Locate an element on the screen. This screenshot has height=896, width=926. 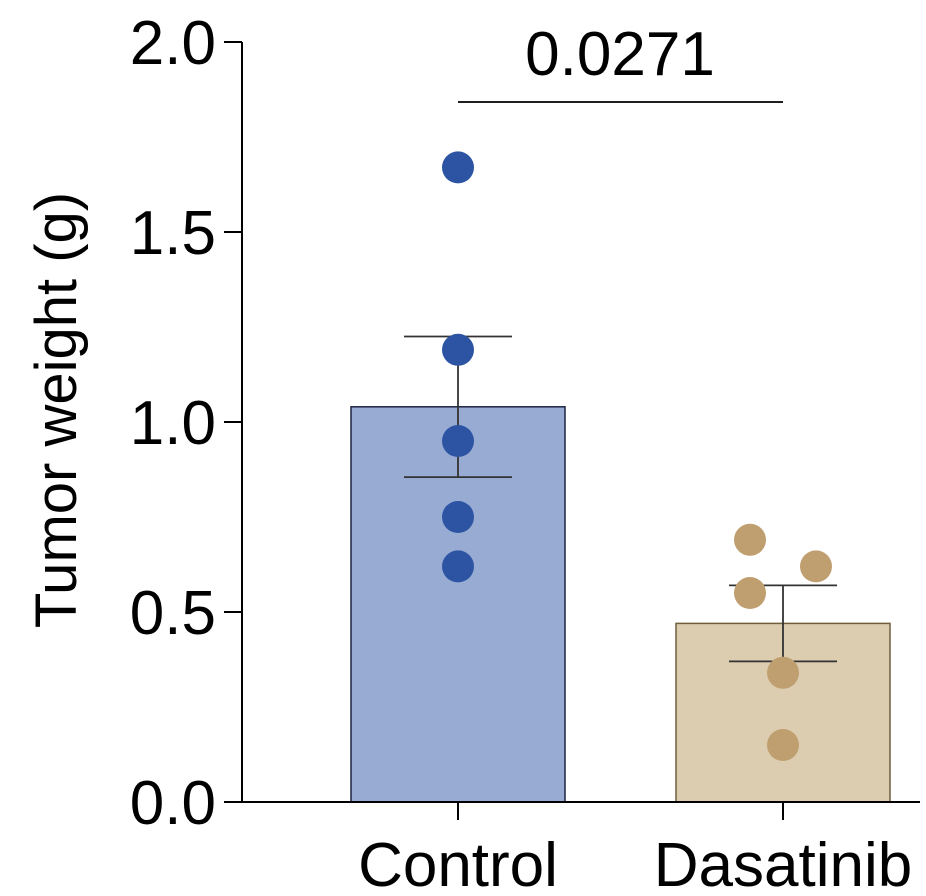
y-axis-title: Tumor weight (g) is located at coordinates (56, 410).